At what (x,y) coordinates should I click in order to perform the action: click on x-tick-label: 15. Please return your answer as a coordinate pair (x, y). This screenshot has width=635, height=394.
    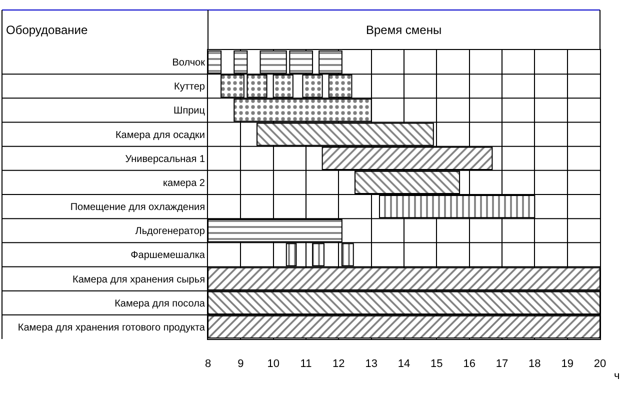
    Looking at the image, I should click on (436, 364).